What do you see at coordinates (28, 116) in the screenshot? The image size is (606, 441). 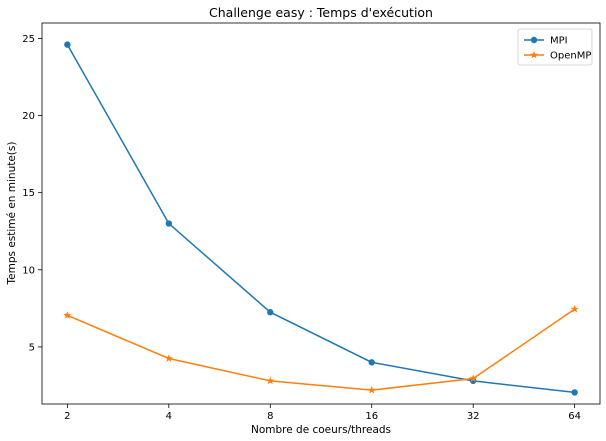 I see `y-tick-label: 20` at bounding box center [28, 116].